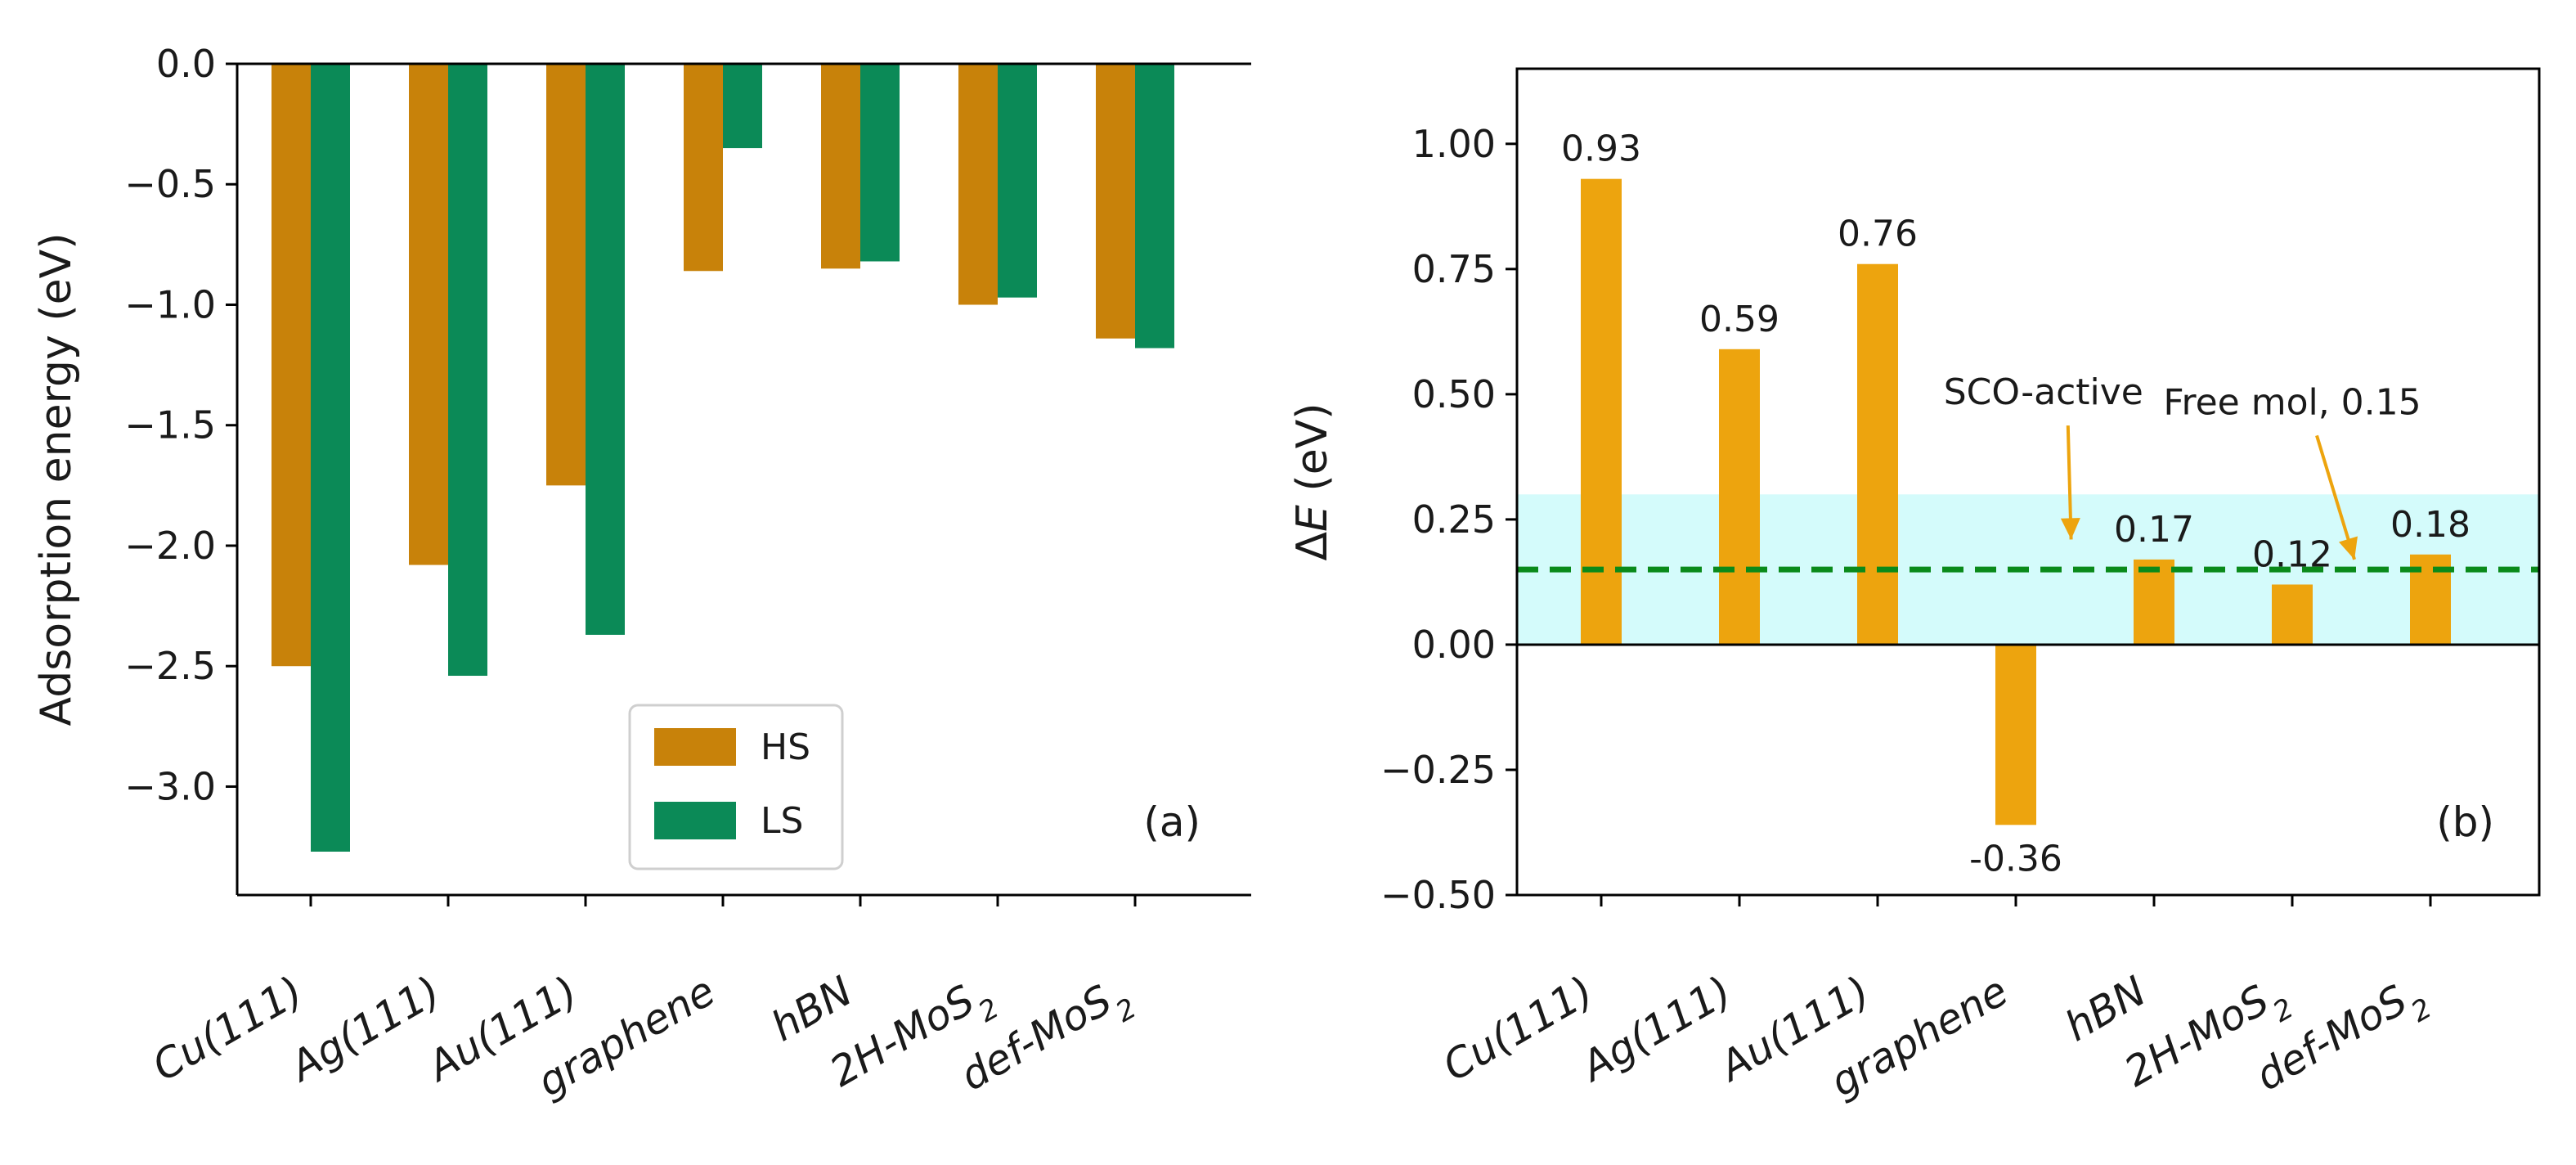 The image size is (2576, 1165). Describe the element at coordinates (170, 425) in the screenshot. I see `y-tick-label: −1.5` at that location.